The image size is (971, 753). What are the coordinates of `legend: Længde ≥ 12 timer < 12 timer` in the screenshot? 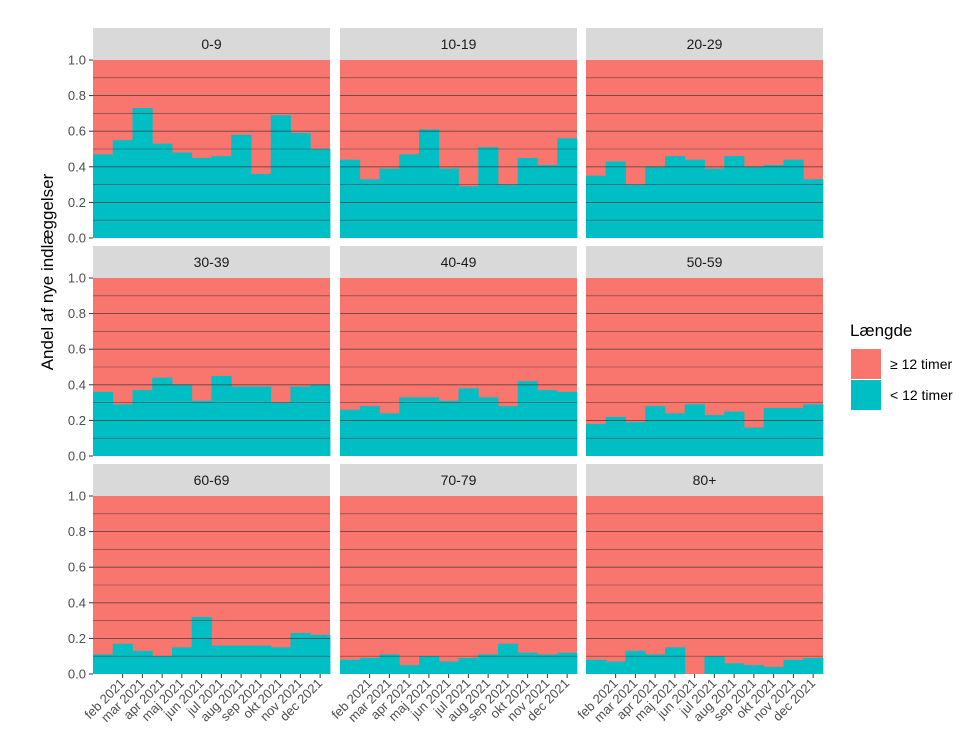 It's located at (901, 365).